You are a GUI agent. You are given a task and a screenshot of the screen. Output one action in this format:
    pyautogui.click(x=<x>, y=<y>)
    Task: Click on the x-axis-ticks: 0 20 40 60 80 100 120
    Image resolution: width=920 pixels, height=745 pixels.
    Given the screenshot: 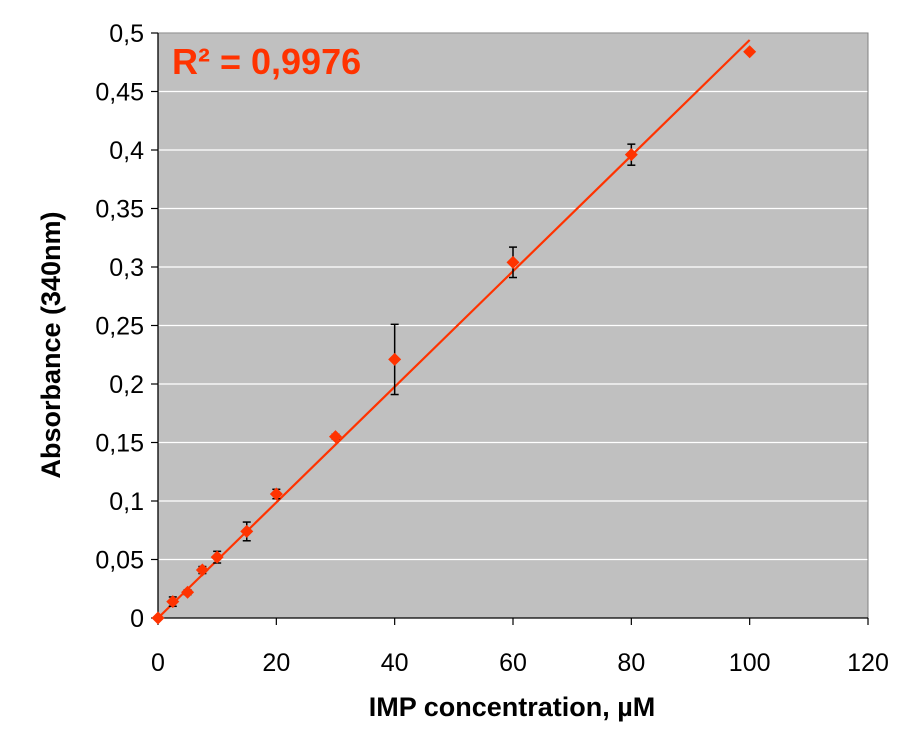 What is the action you would take?
    pyautogui.click(x=520, y=647)
    